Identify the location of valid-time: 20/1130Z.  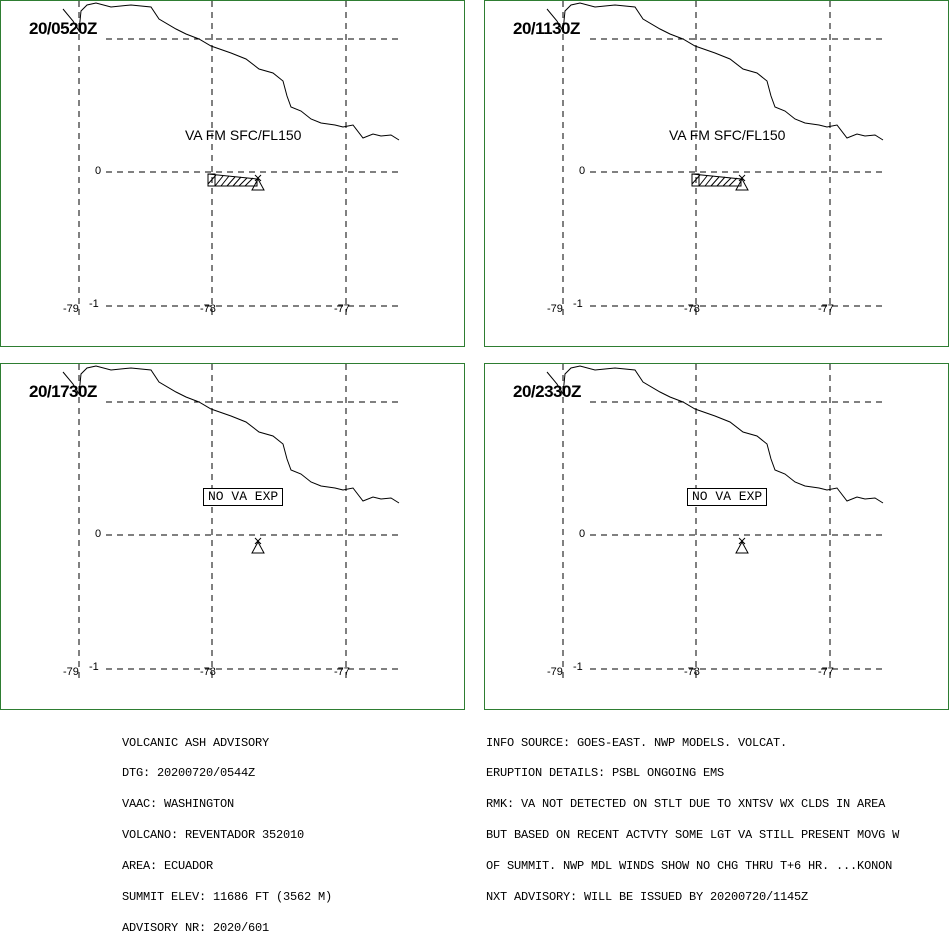
(546, 28).